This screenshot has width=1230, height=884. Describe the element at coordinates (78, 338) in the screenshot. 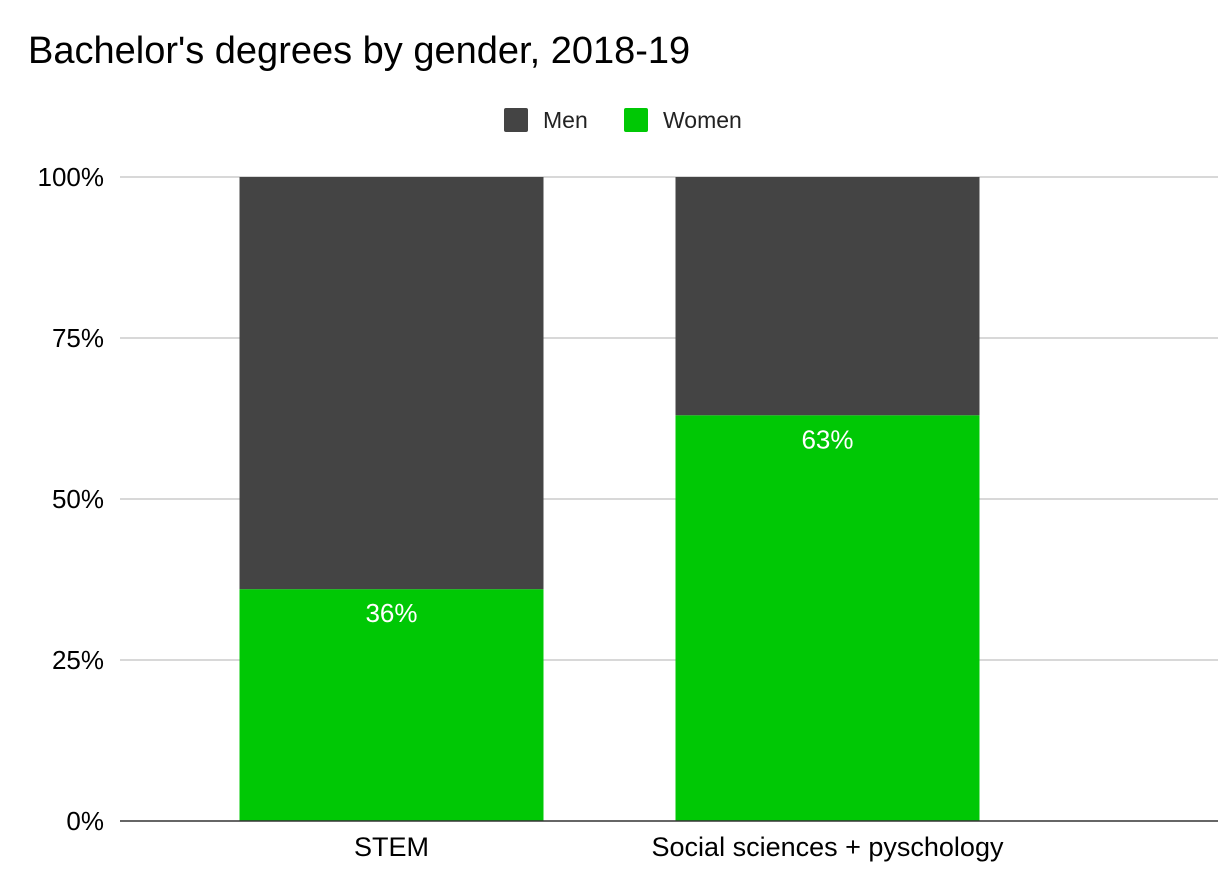

I see `y-tick-label: 75%` at that location.